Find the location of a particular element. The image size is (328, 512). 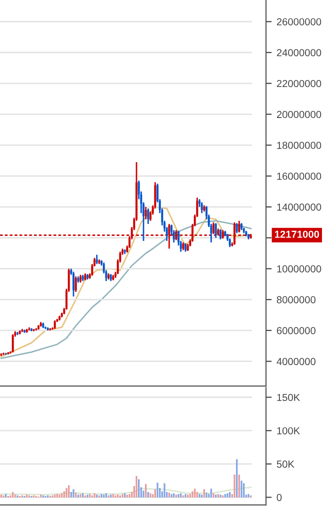

ref-line-label: 12171000 is located at coordinates (297, 234).